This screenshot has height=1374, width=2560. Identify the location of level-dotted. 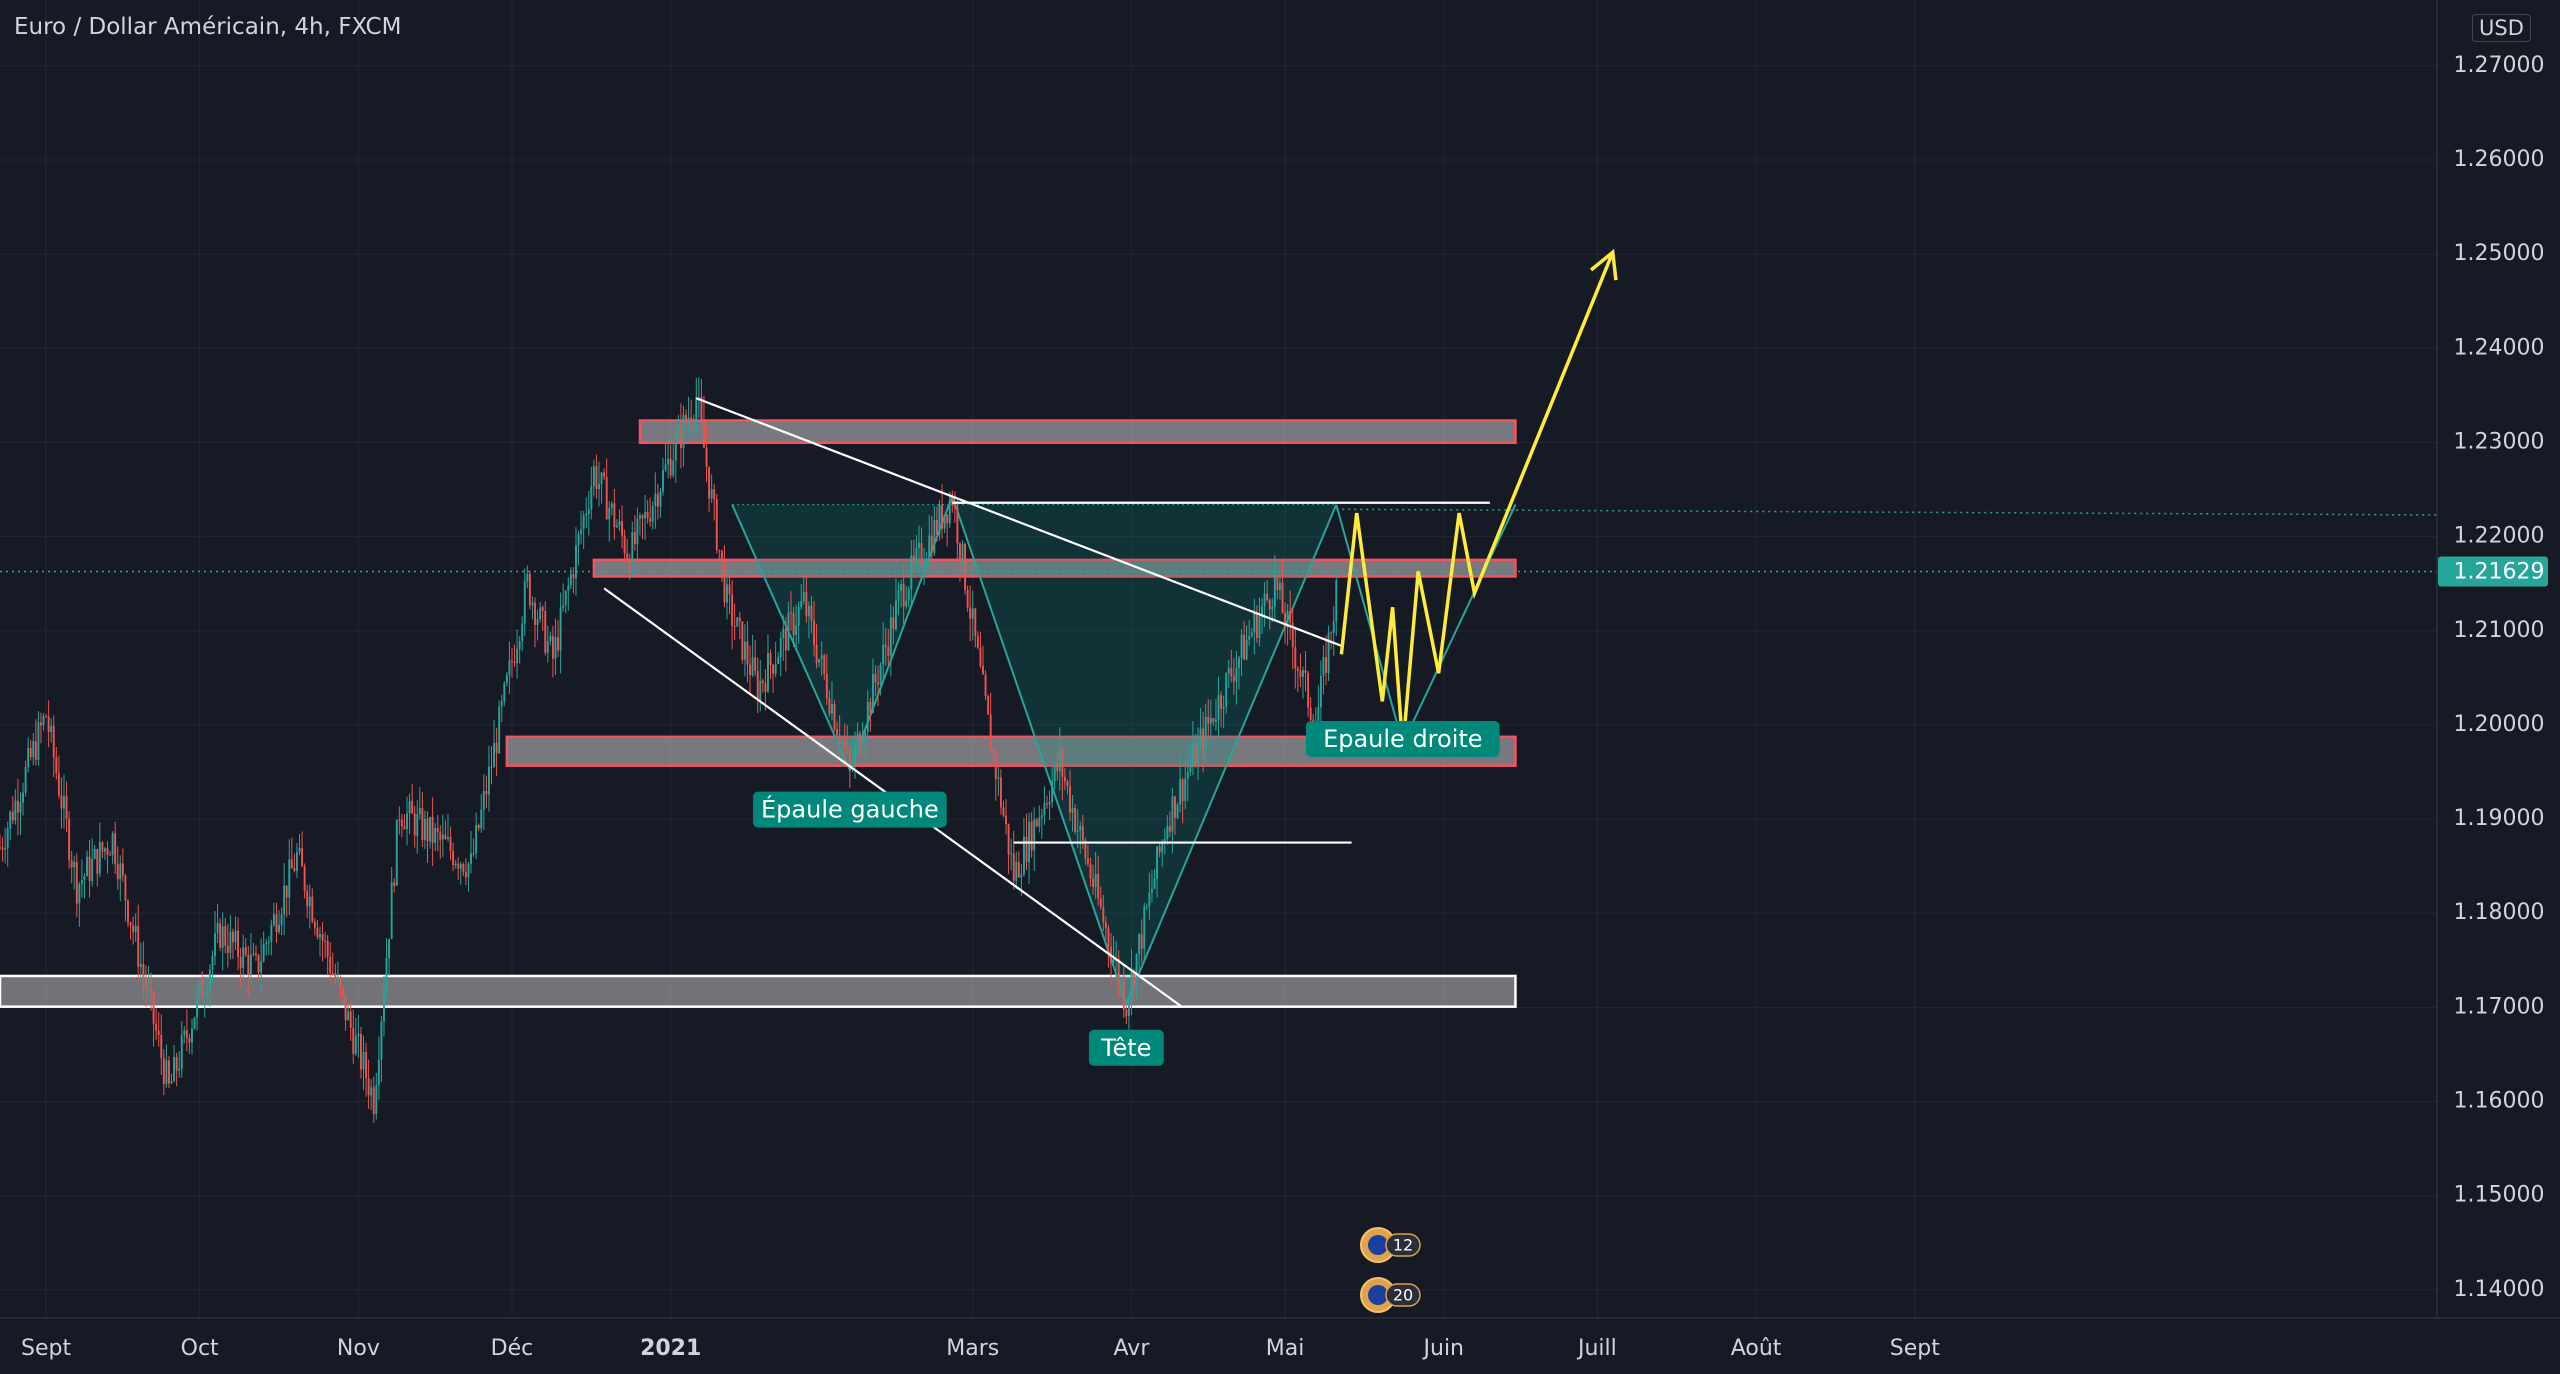
(1887, 512).